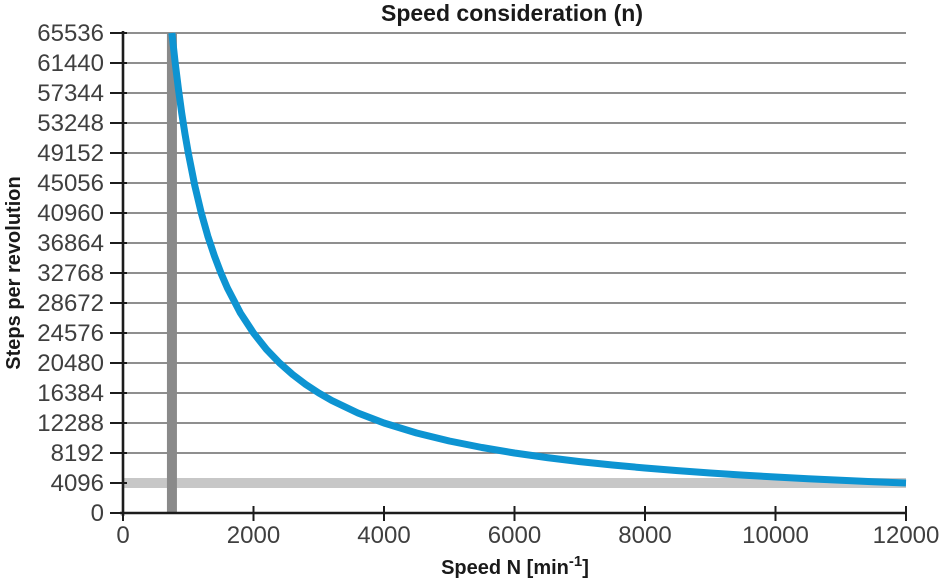 The width and height of the screenshot is (940, 583). I want to click on horizontal-marker-bar, so click(514, 483).